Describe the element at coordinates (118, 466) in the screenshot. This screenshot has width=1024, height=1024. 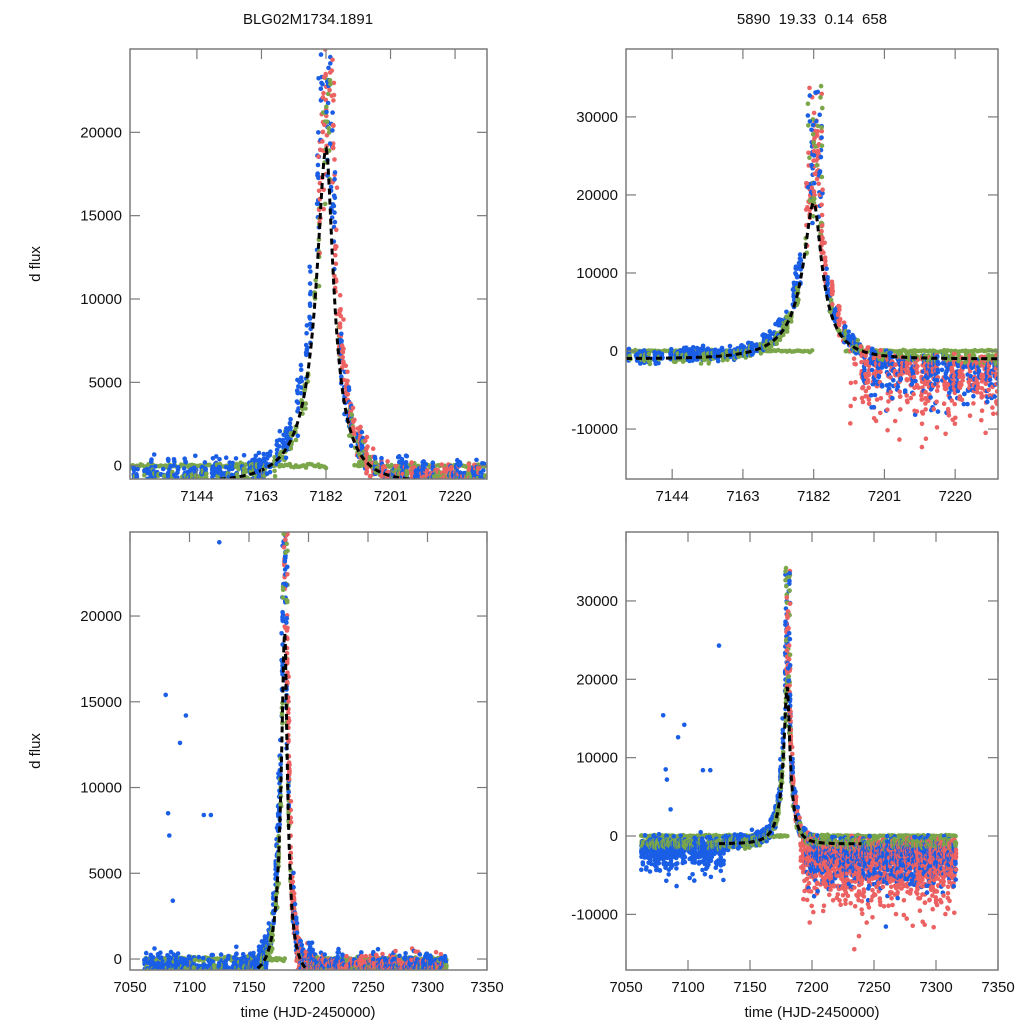
I see `y-tick-label: 0` at that location.